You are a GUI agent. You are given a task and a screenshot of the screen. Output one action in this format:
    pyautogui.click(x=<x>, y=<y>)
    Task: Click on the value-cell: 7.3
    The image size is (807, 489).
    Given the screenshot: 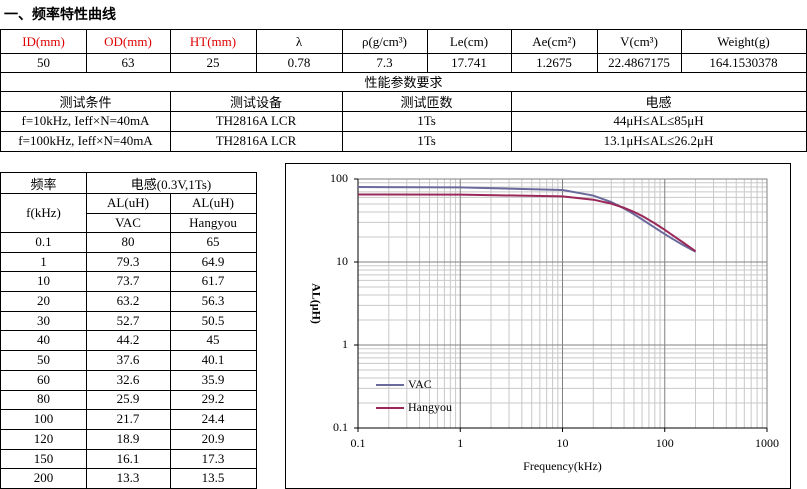 What is the action you would take?
    pyautogui.click(x=385, y=63)
    